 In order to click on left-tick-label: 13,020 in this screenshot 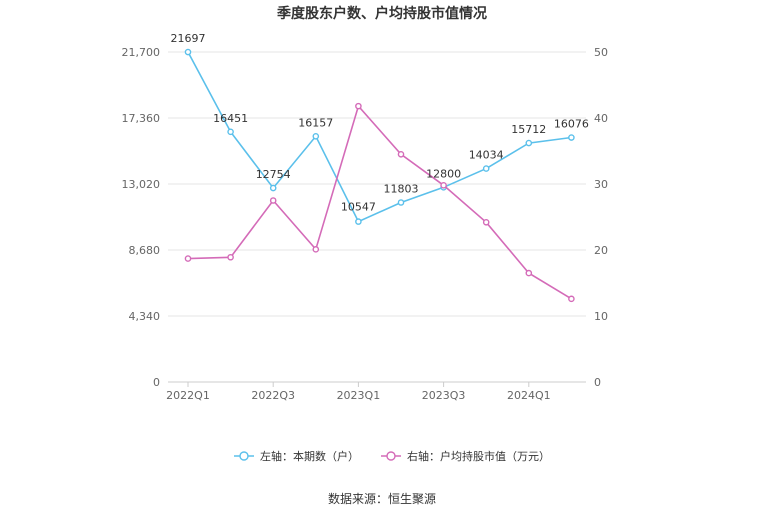, I will do `click(141, 184)`.